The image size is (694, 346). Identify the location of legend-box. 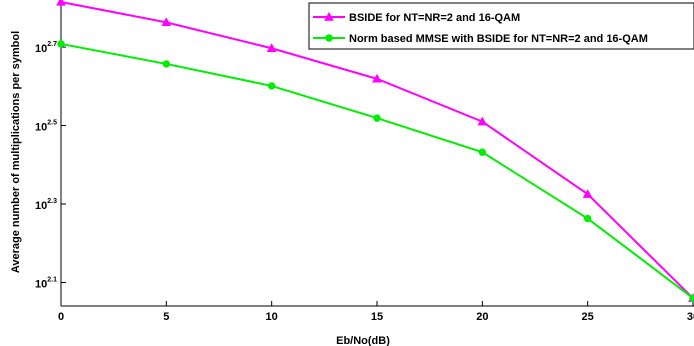
(501, 26).